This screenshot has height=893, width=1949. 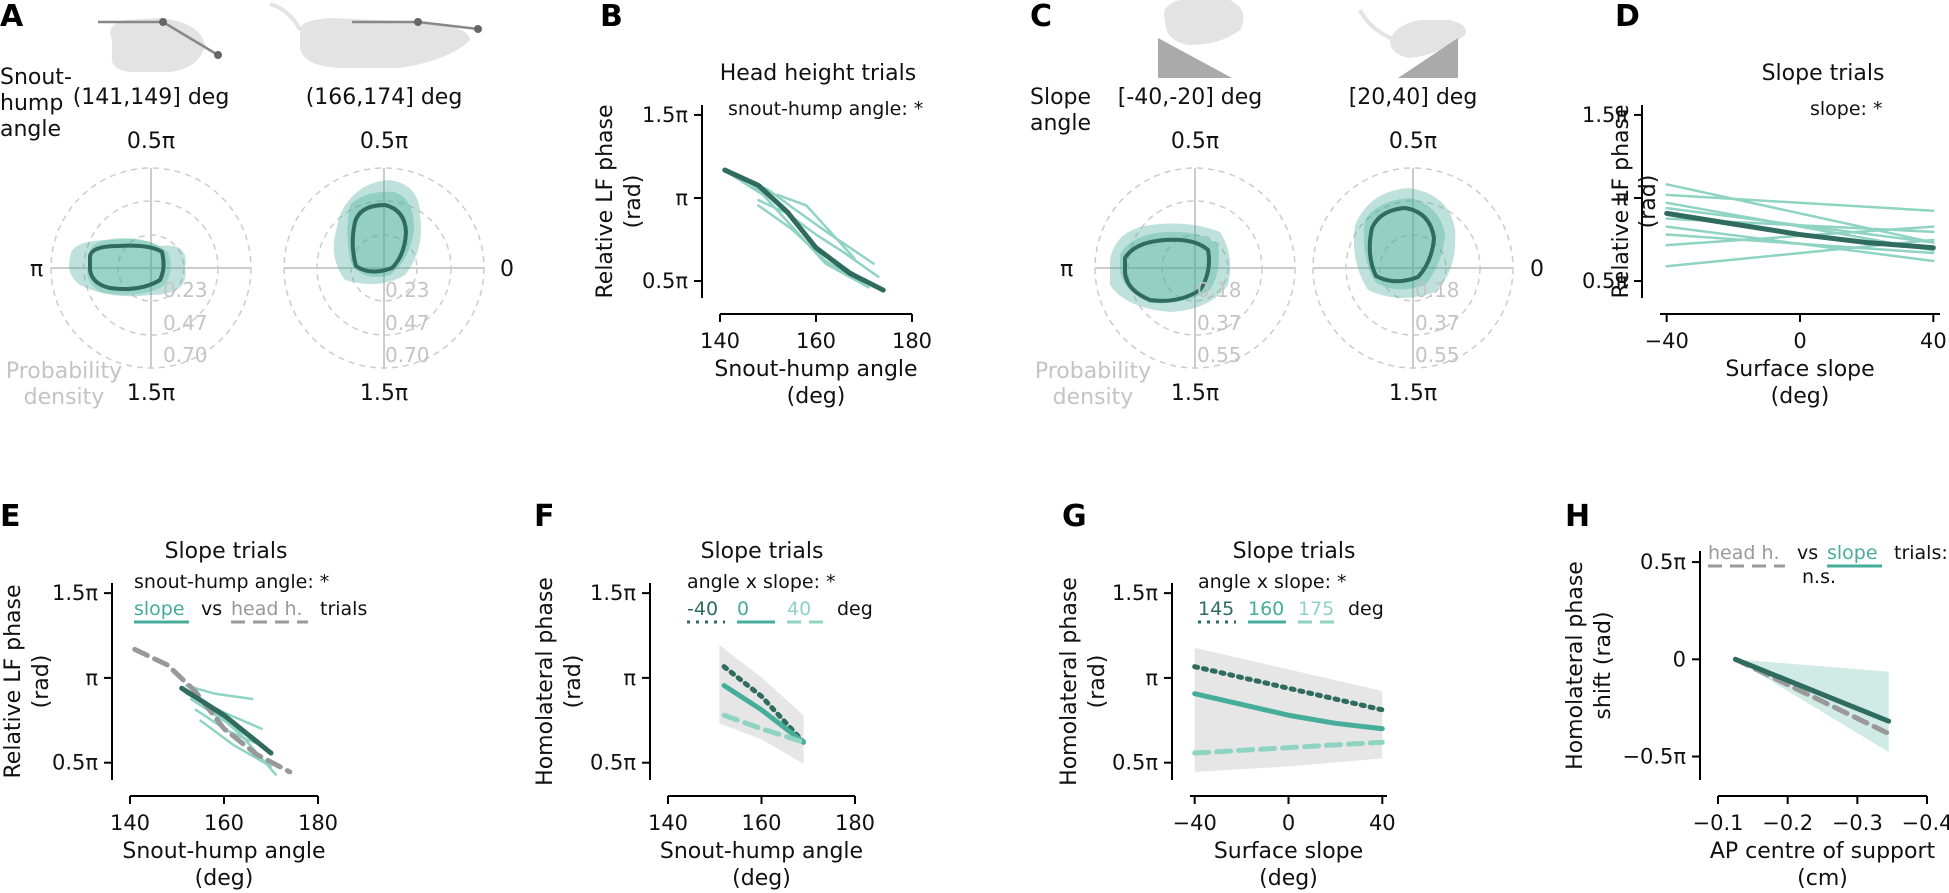 What do you see at coordinates (1060, 97) in the screenshot?
I see `row-title-c-1: Slope` at bounding box center [1060, 97].